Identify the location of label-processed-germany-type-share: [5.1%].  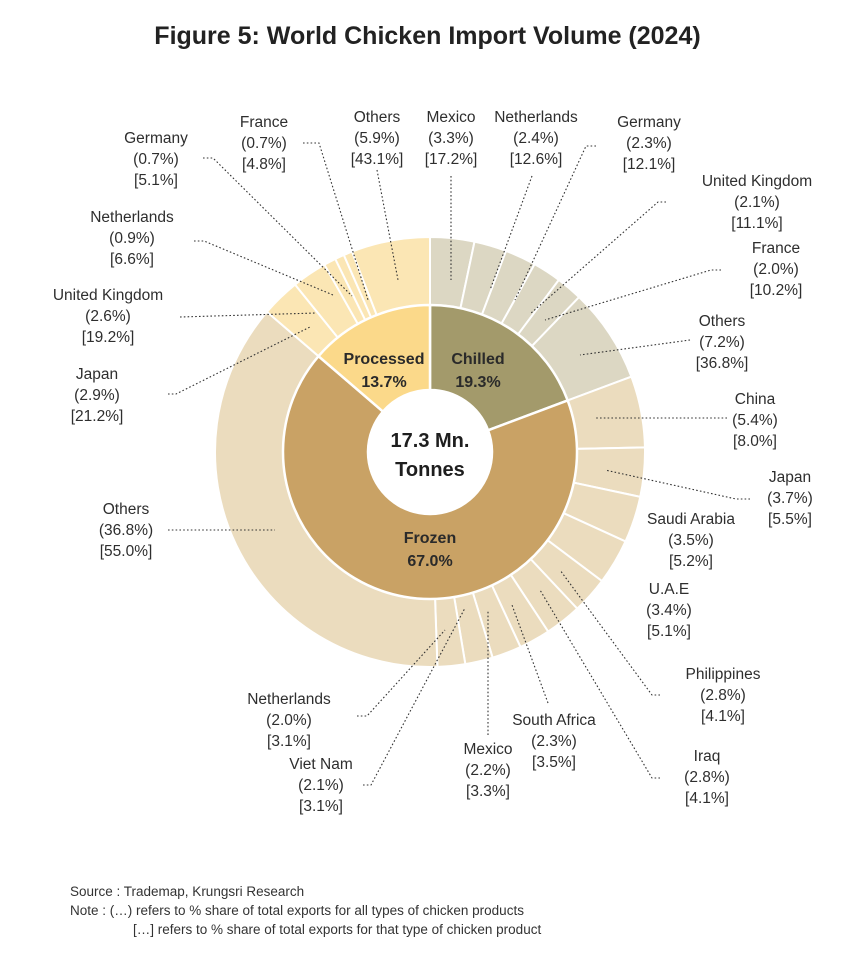
(156, 180).